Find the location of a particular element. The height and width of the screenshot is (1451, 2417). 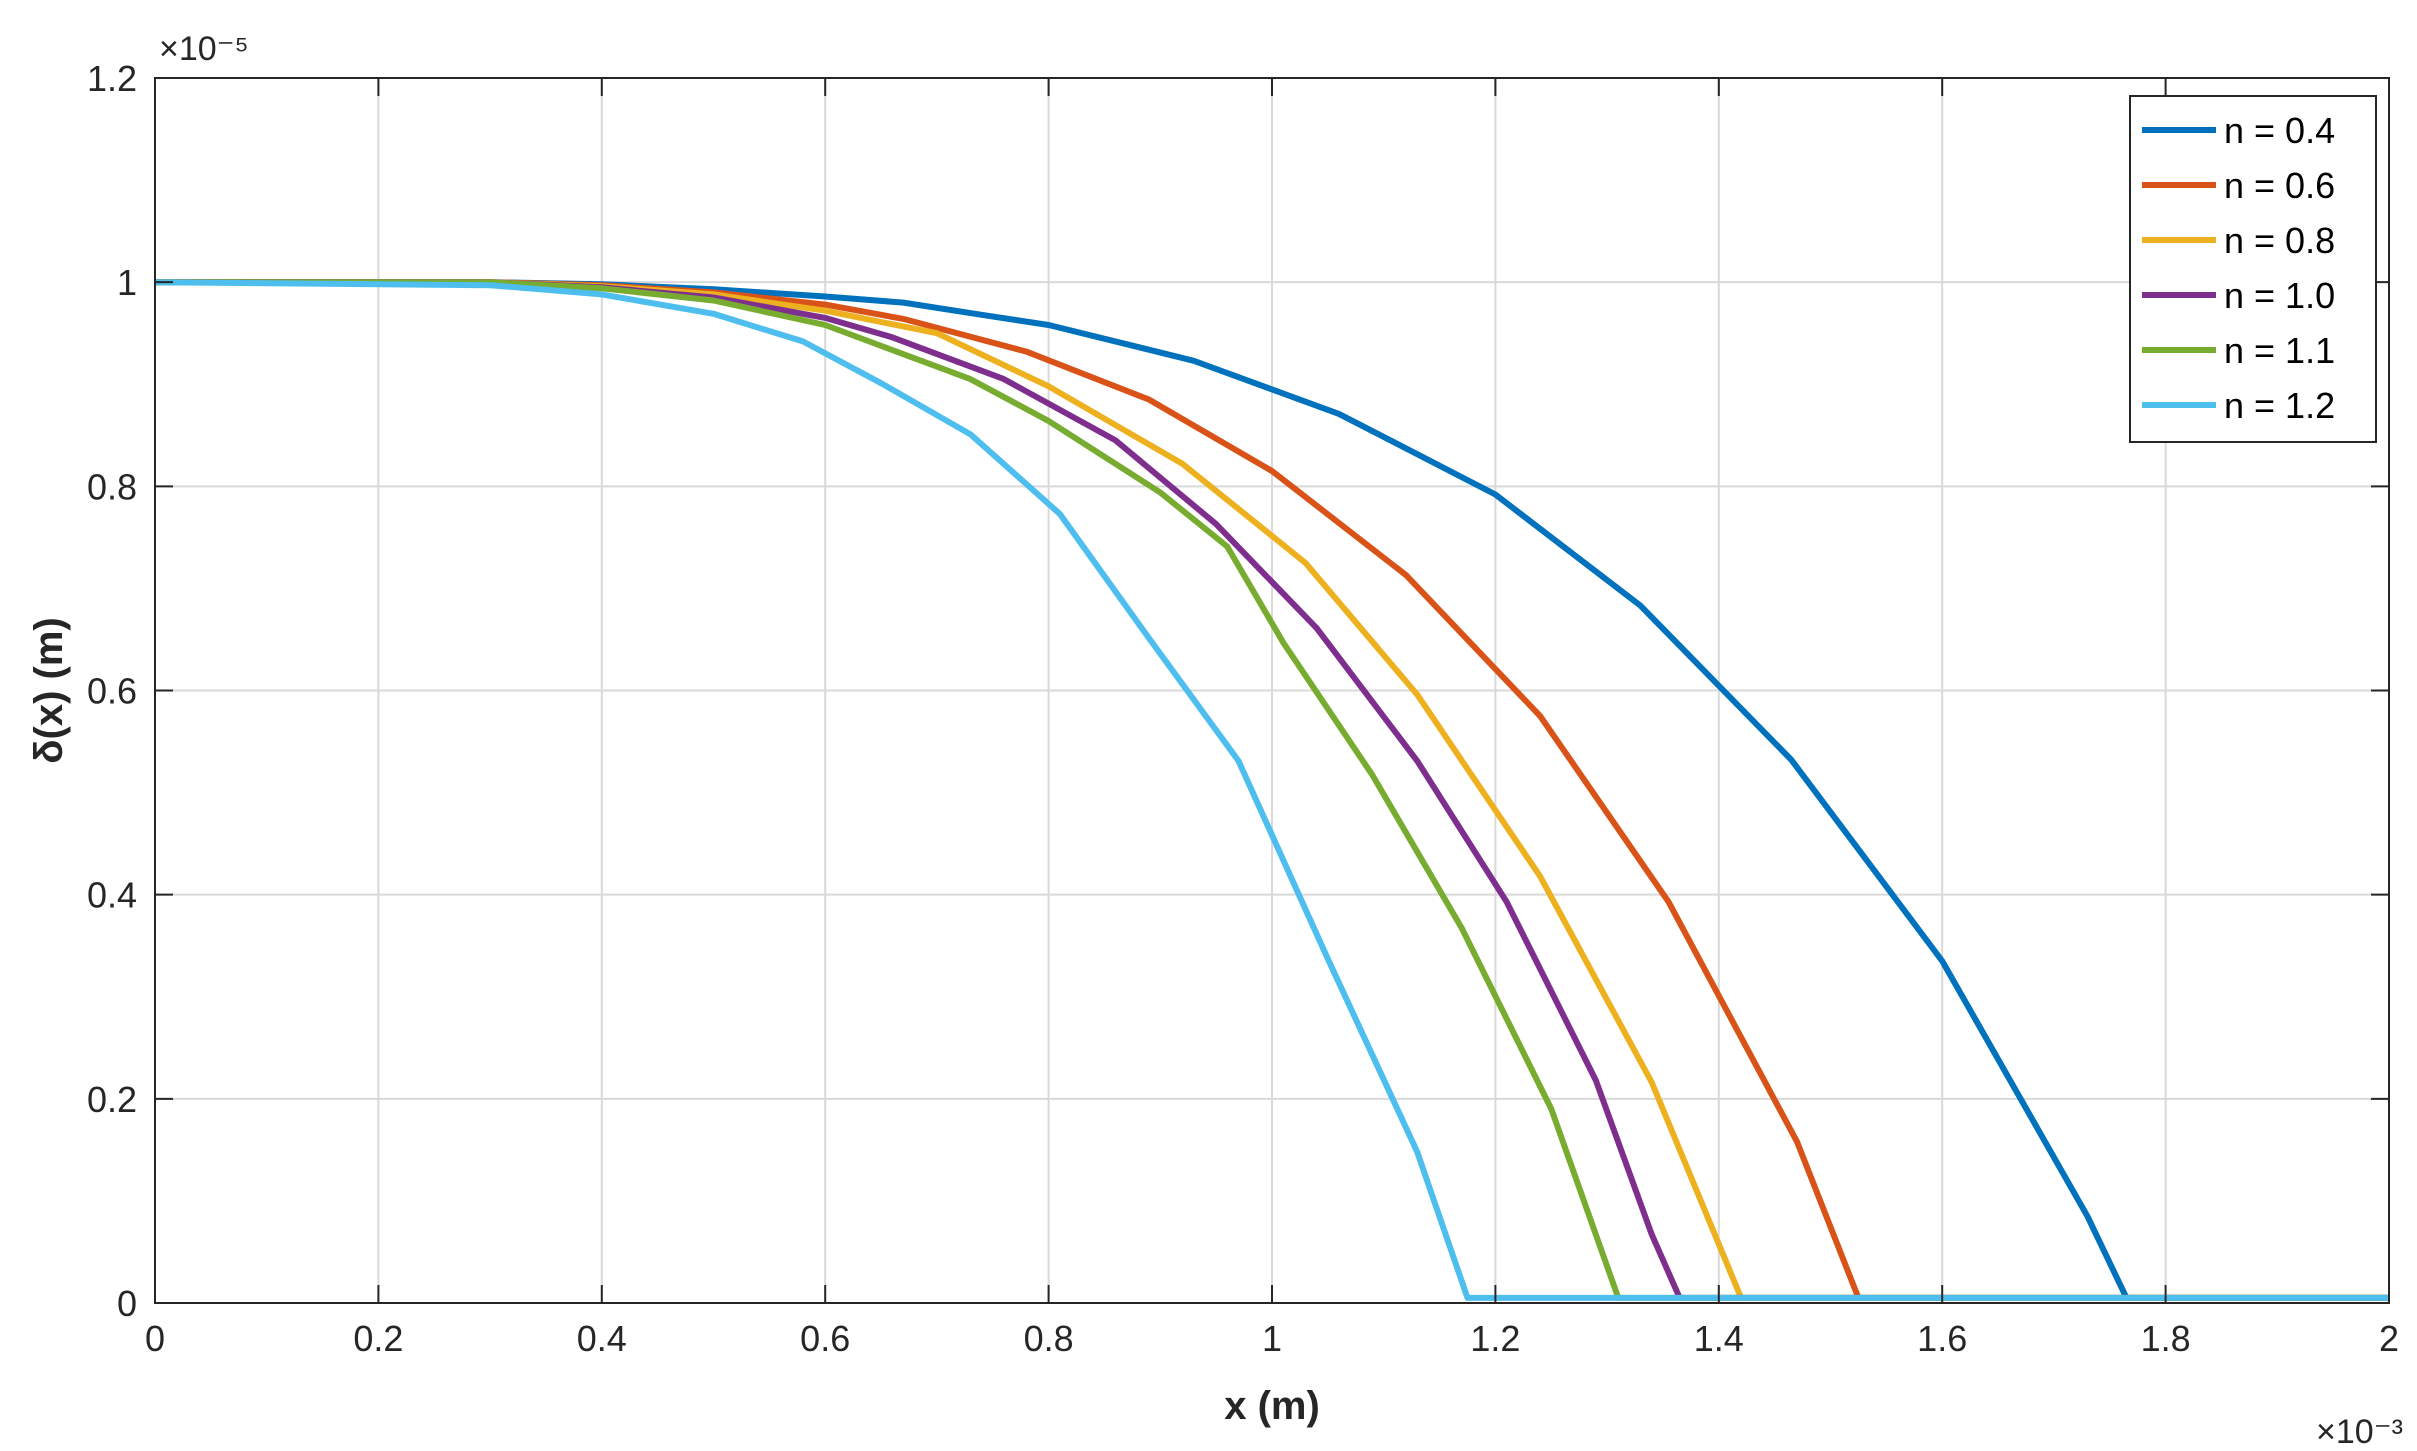

x-tick-labels: 0 0.2 0.4 0.6 0.8 1 1.2 1.4 1.6 1.8 2 is located at coordinates (1272, 1338).